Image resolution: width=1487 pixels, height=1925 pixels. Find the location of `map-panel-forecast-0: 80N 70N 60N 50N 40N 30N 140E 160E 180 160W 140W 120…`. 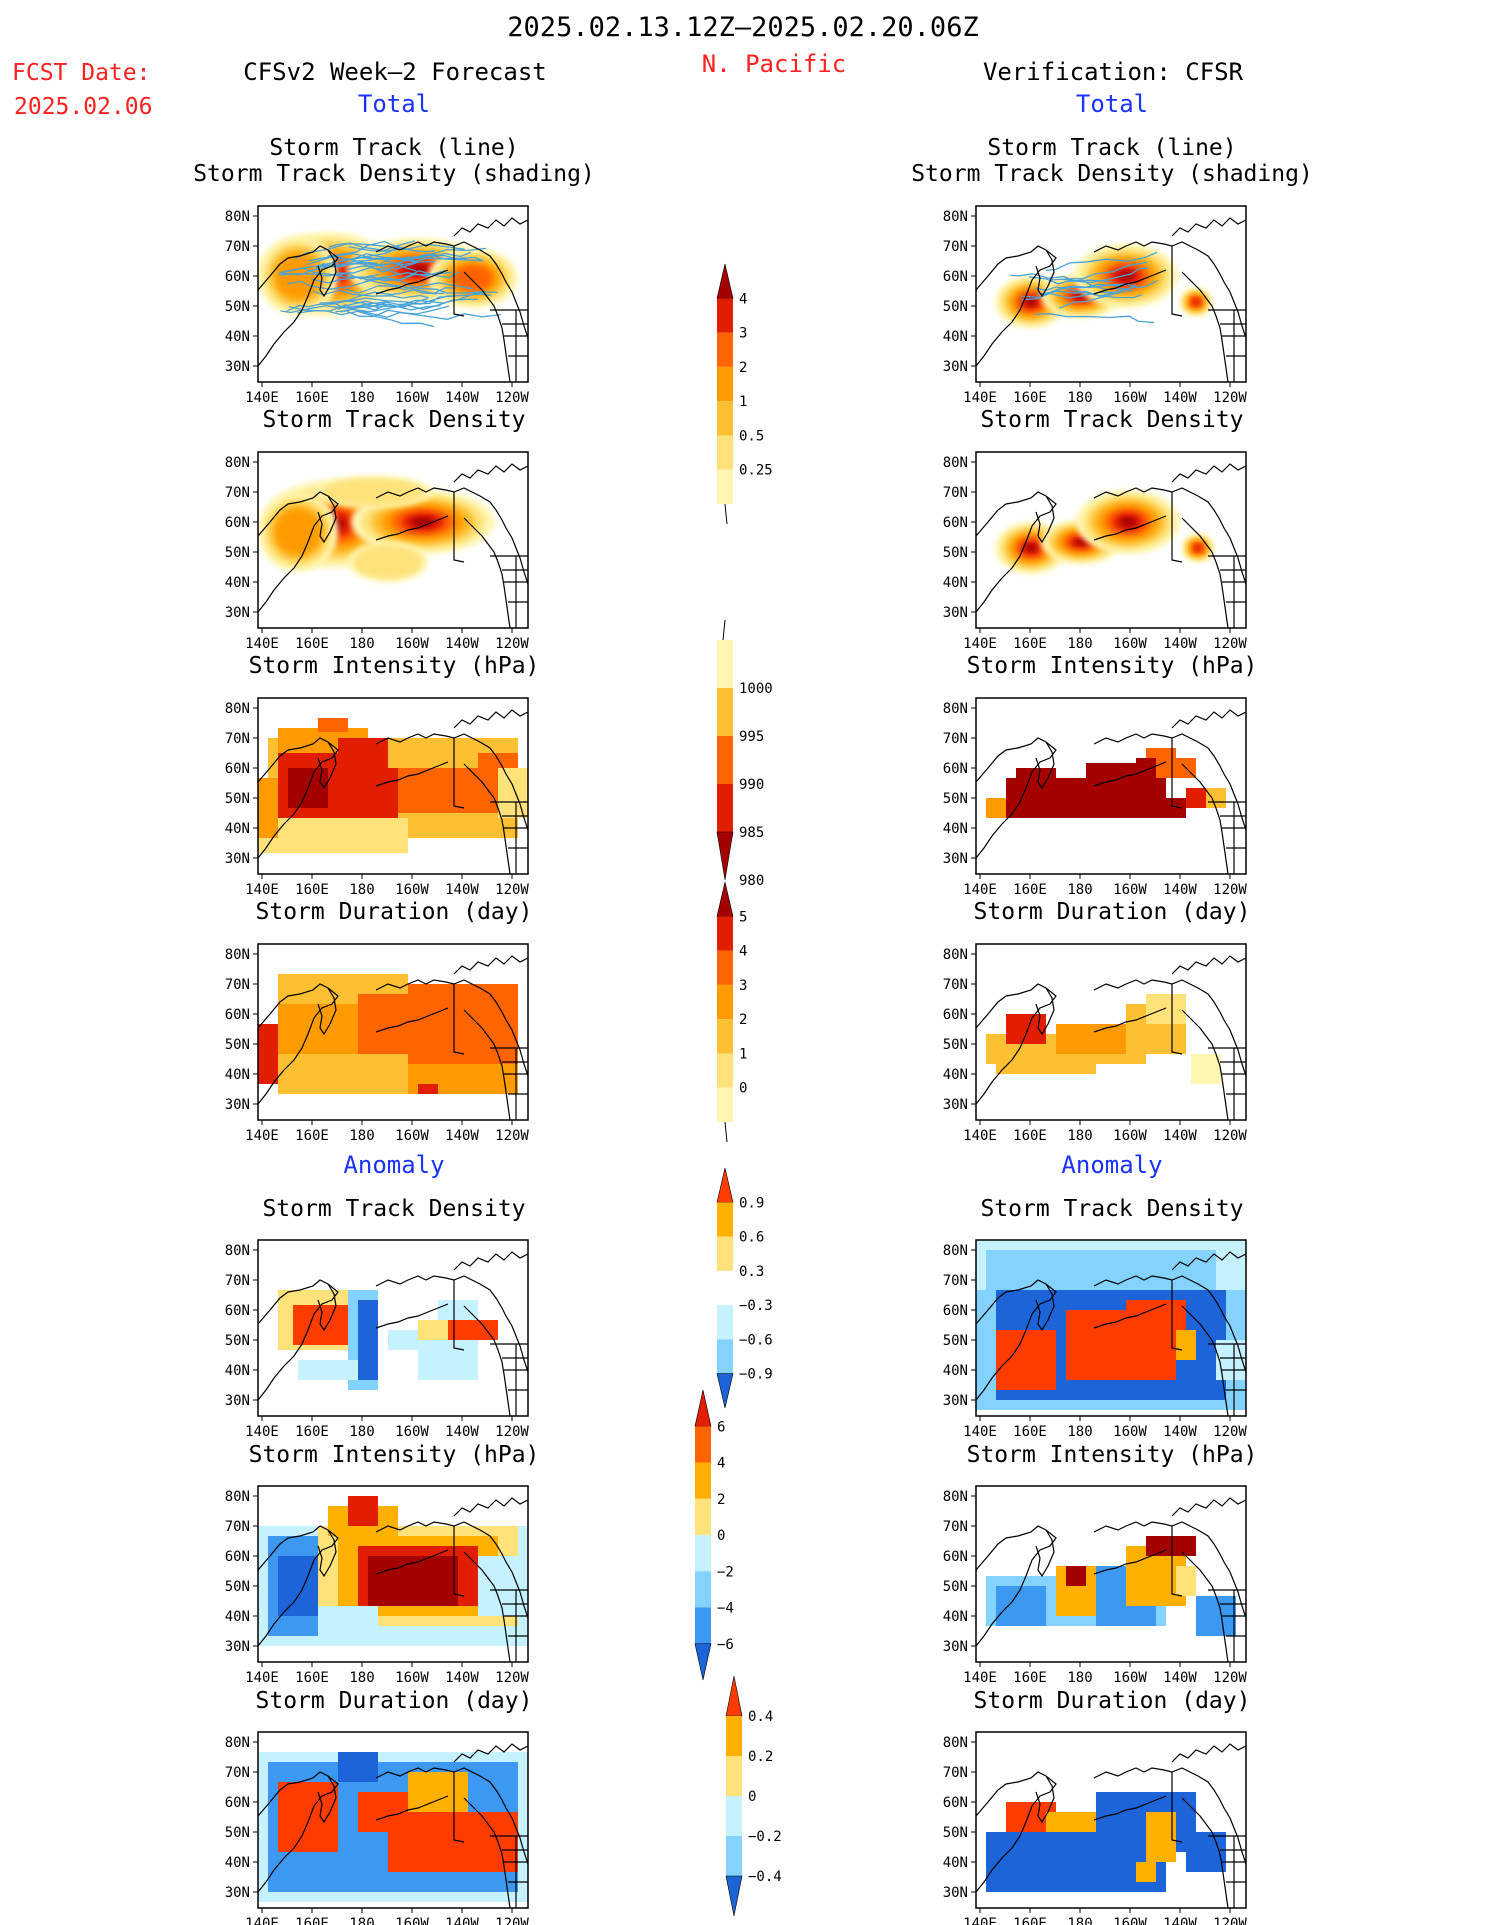

map-panel-forecast-0: 80N 70N 60N 50N 40N 30N 140E 160E 180 160W 140W 120… is located at coordinates (377, 305).